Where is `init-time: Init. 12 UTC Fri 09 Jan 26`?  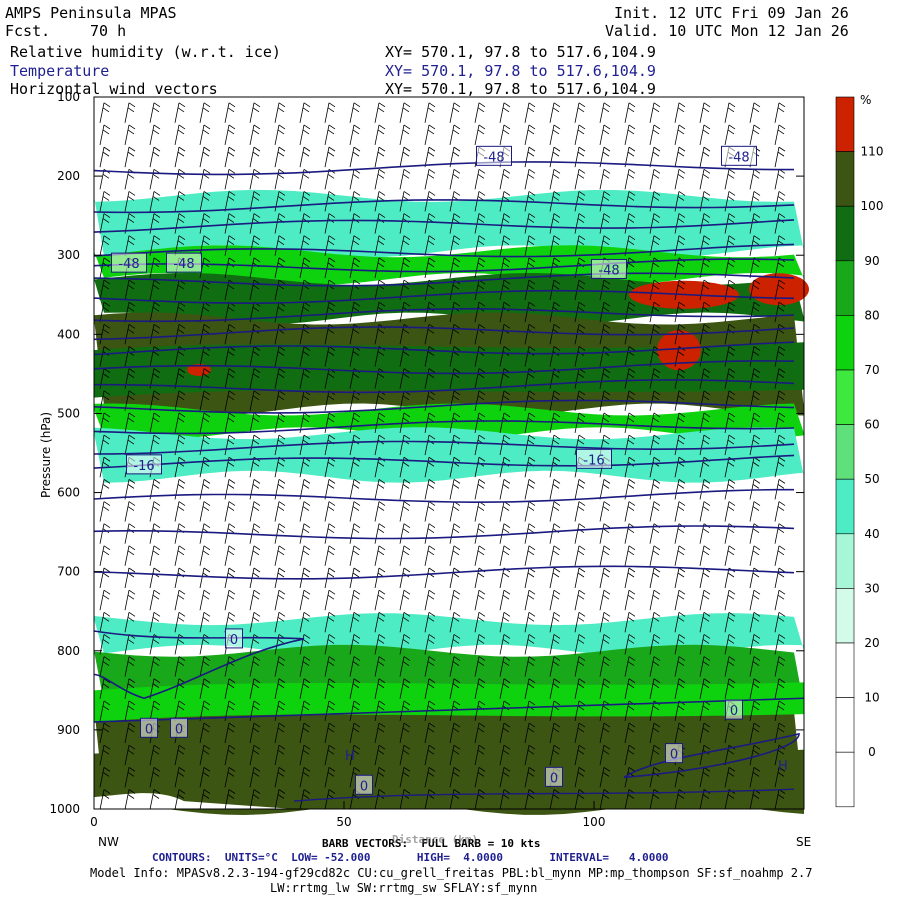 init-time: Init. 12 UTC Fri 09 Jan 26 is located at coordinates (731, 13).